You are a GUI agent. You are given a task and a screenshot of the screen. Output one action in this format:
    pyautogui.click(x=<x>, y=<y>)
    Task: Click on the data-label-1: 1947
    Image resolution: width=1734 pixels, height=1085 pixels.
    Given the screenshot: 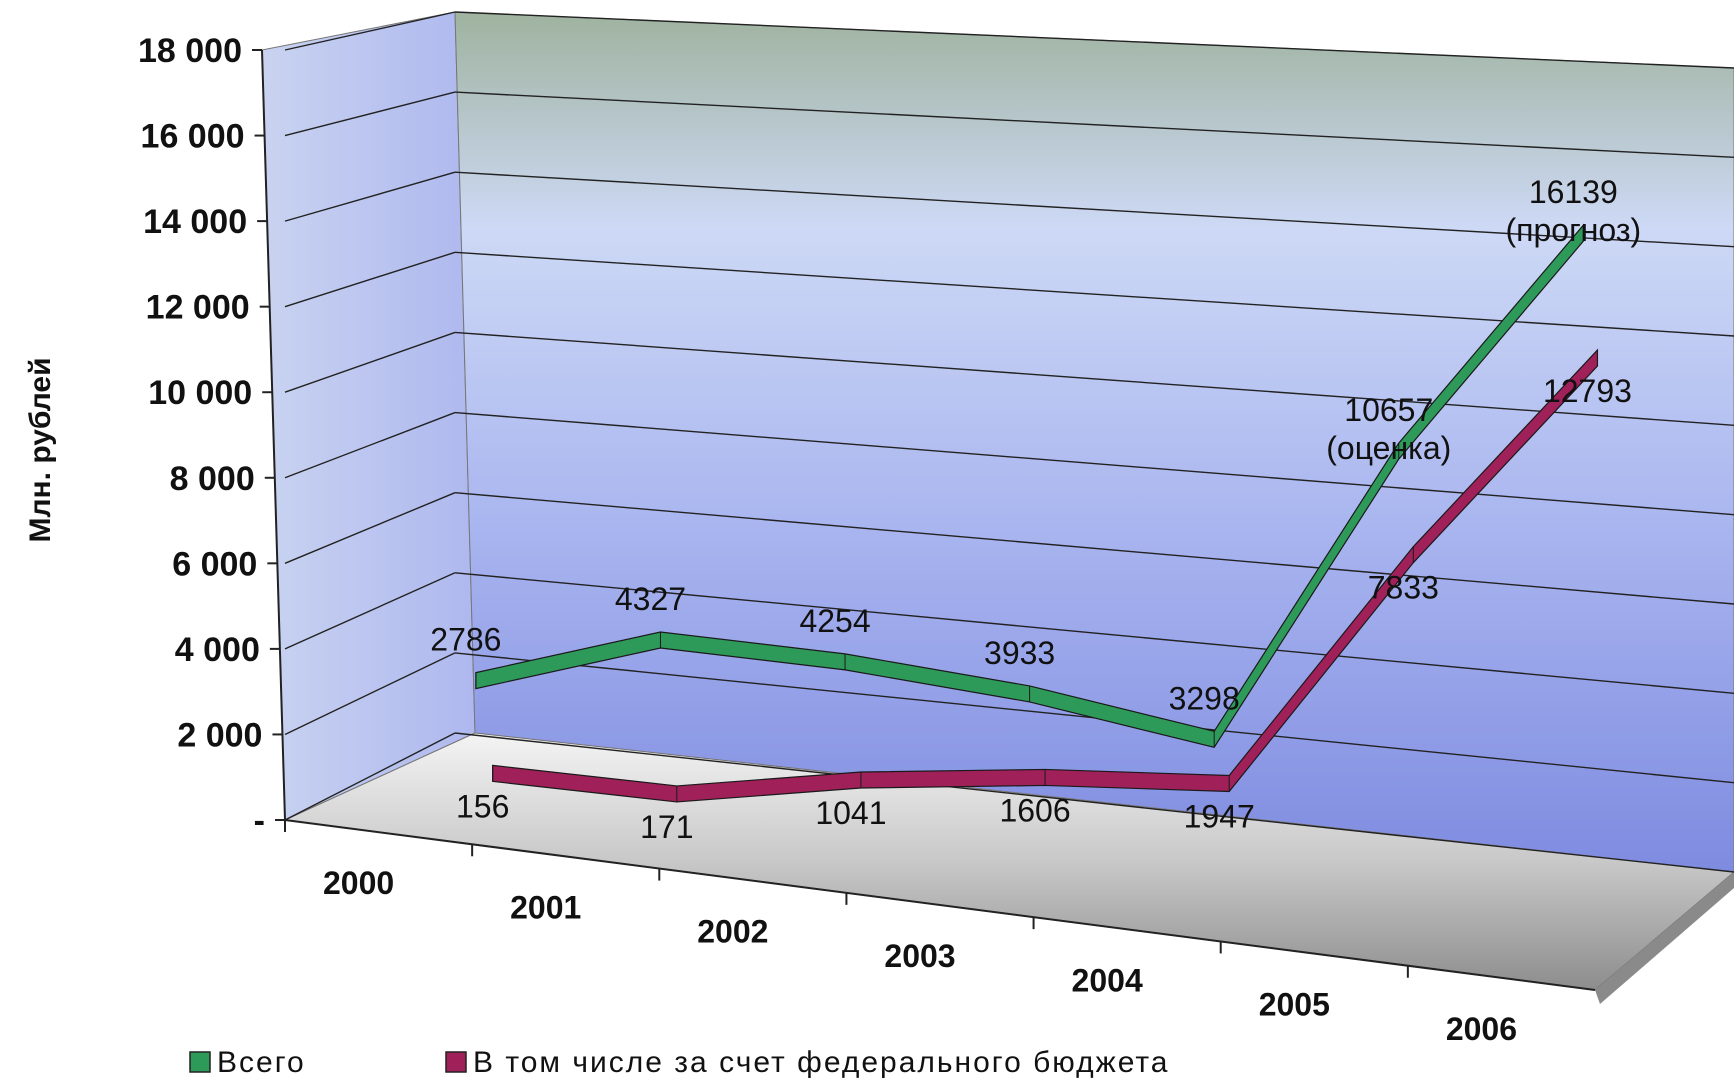 What is the action you would take?
    pyautogui.click(x=1219, y=816)
    